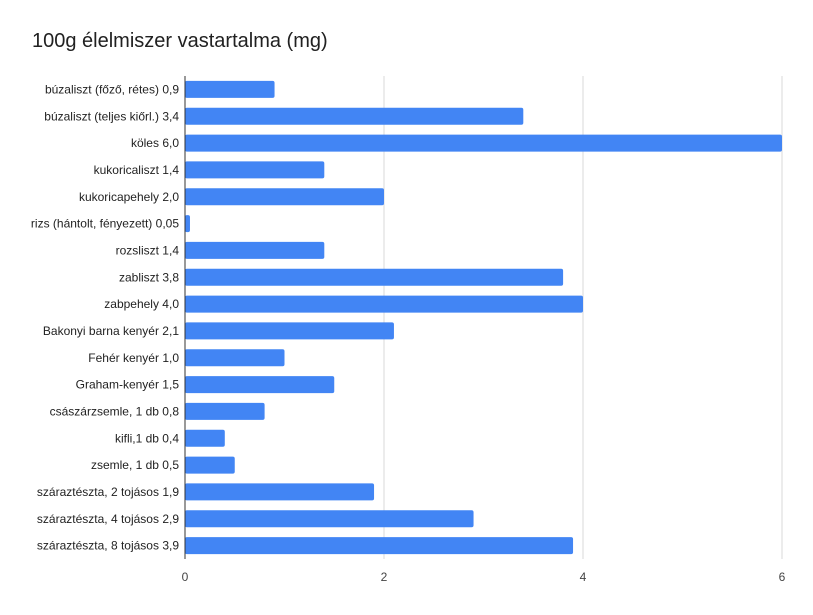 This screenshot has height=615, width=813. What do you see at coordinates (112, 89) in the screenshot?
I see `category-label: búzaliszt (főző, rétes) 0,9` at bounding box center [112, 89].